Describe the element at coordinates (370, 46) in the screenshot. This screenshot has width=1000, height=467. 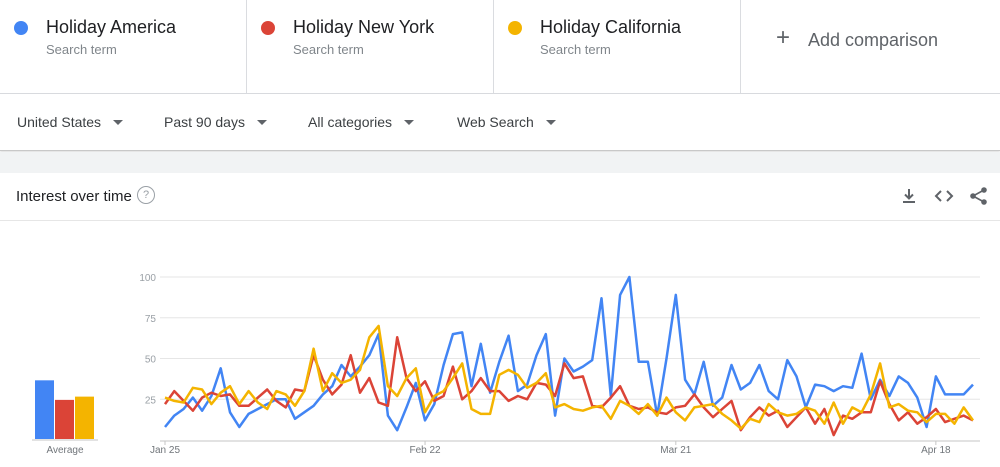
I see `term-card-holiday-new-york: Holiday New York Search term` at that location.